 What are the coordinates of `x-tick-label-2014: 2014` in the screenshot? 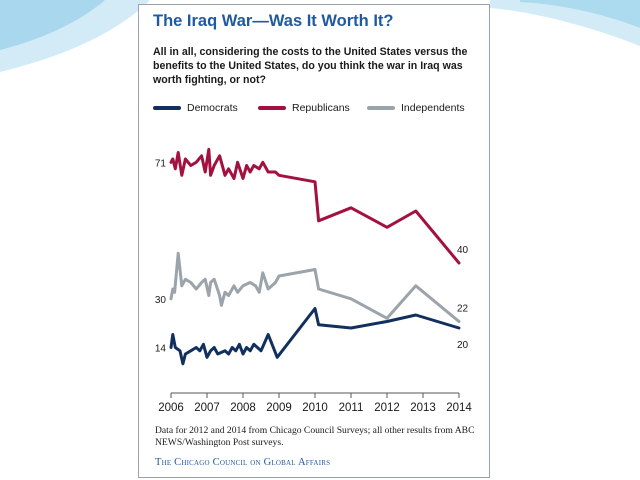 It's located at (459, 408).